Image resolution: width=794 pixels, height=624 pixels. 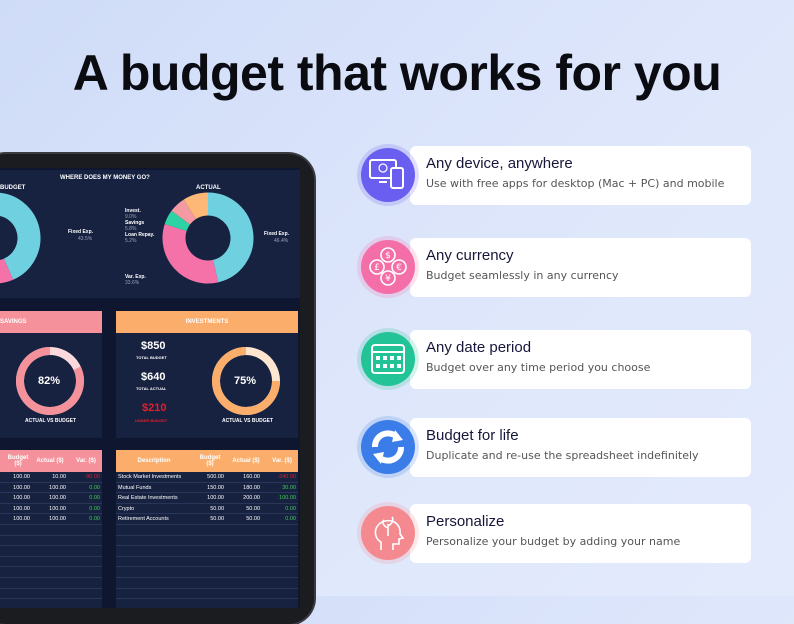 I want to click on table-cell: 10.00, so click(x=59, y=477).